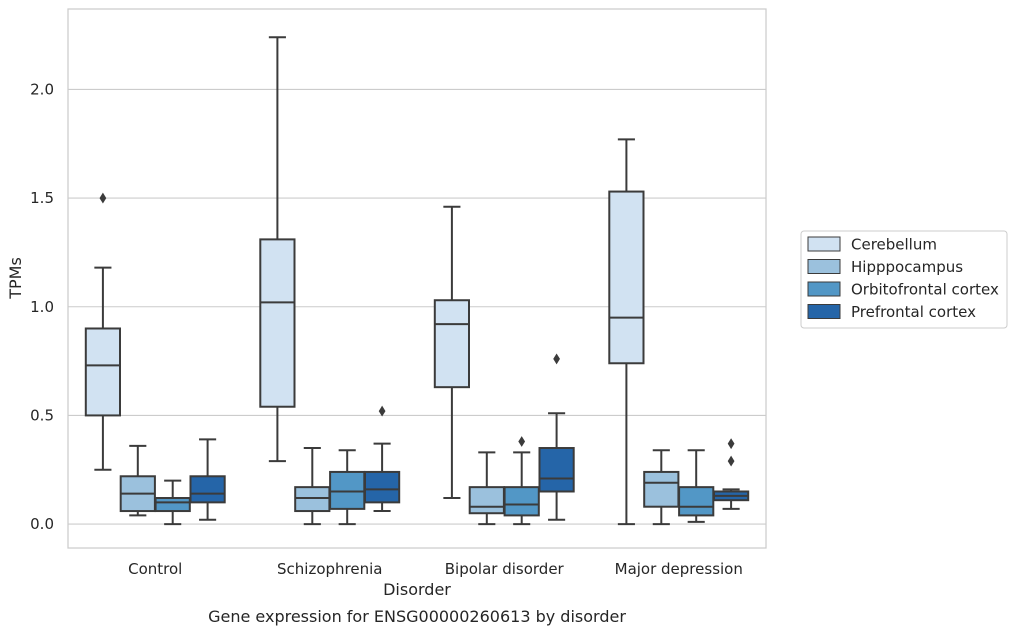  Describe the element at coordinates (505, 569) in the screenshot. I see `x-tick-label: Bipolar disorder` at that location.